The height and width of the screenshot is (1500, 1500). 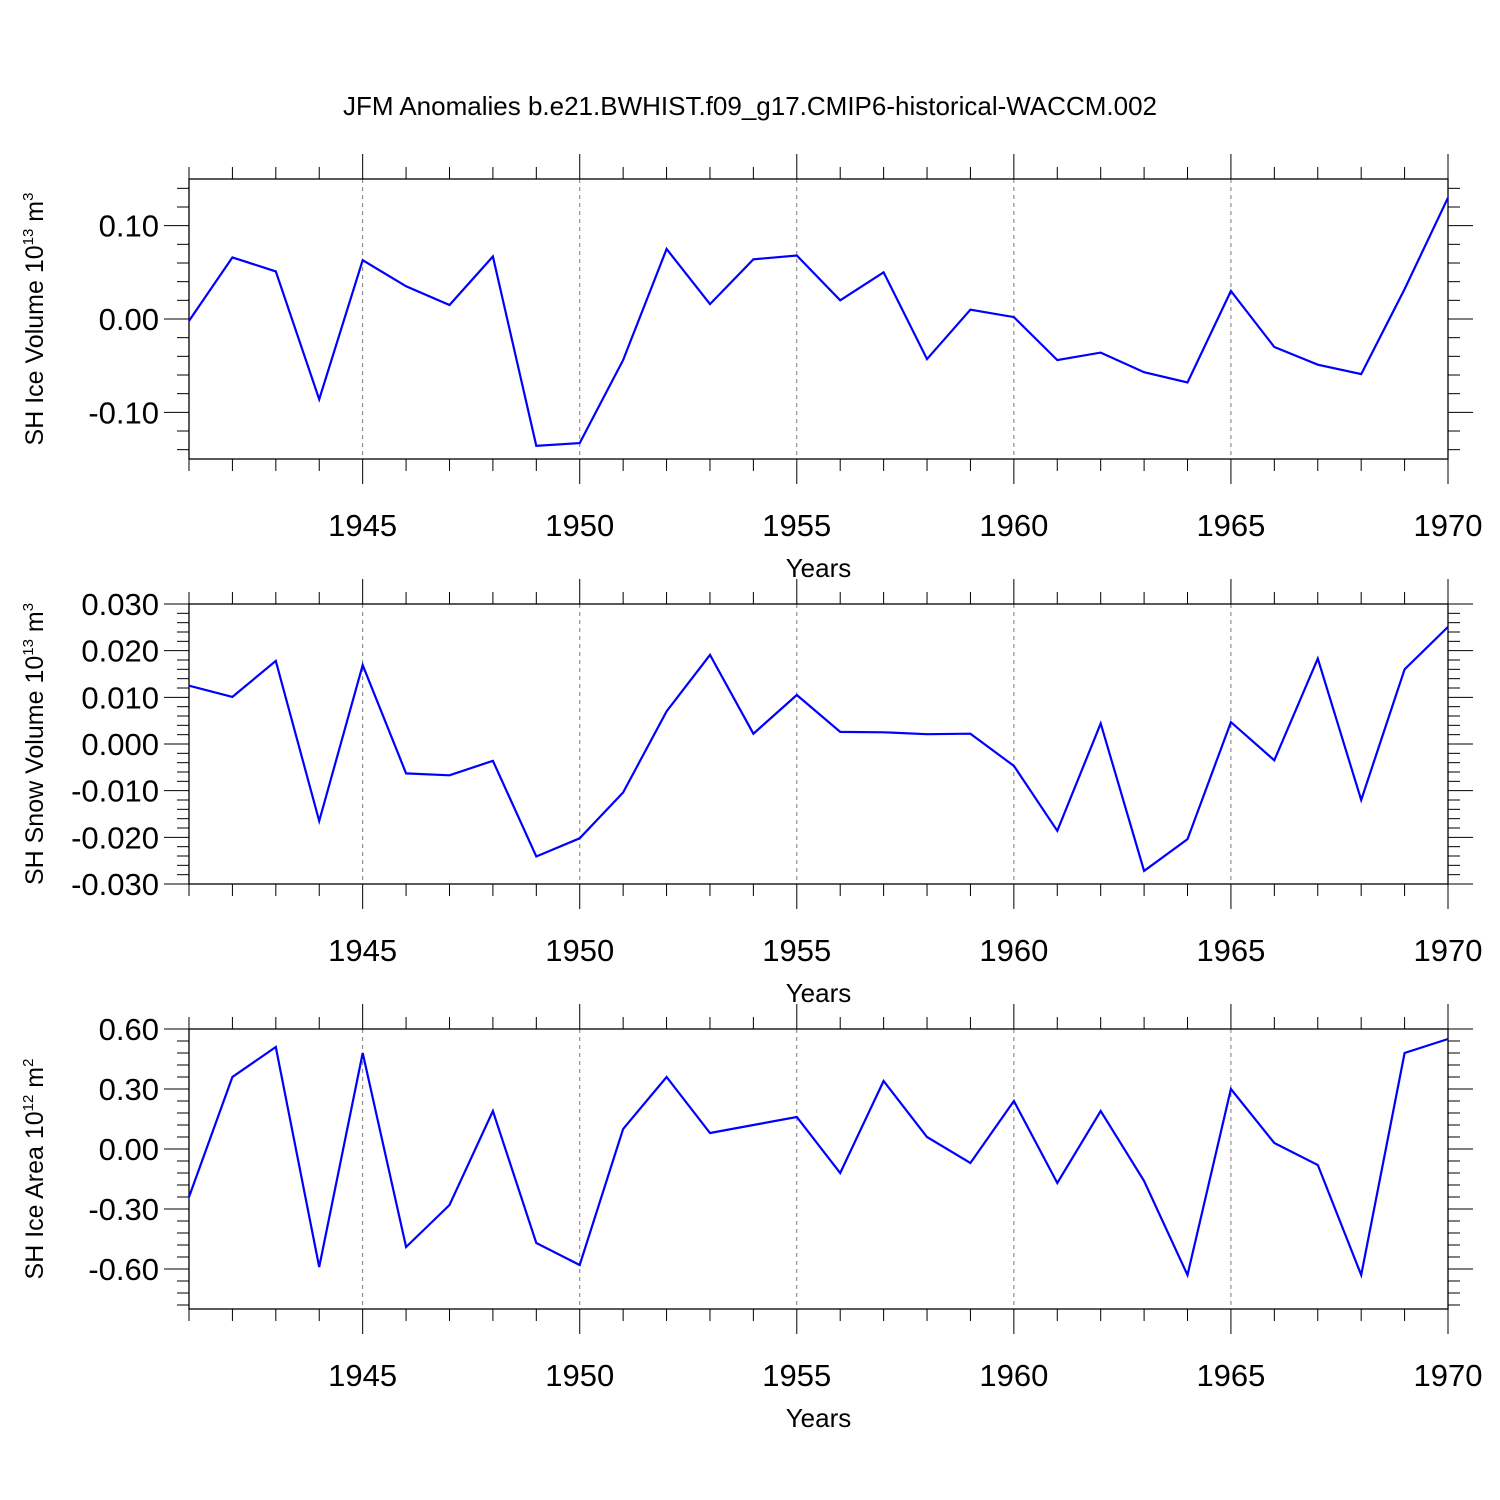 I want to click on y-tick-label: 0.60, so click(x=129, y=1029).